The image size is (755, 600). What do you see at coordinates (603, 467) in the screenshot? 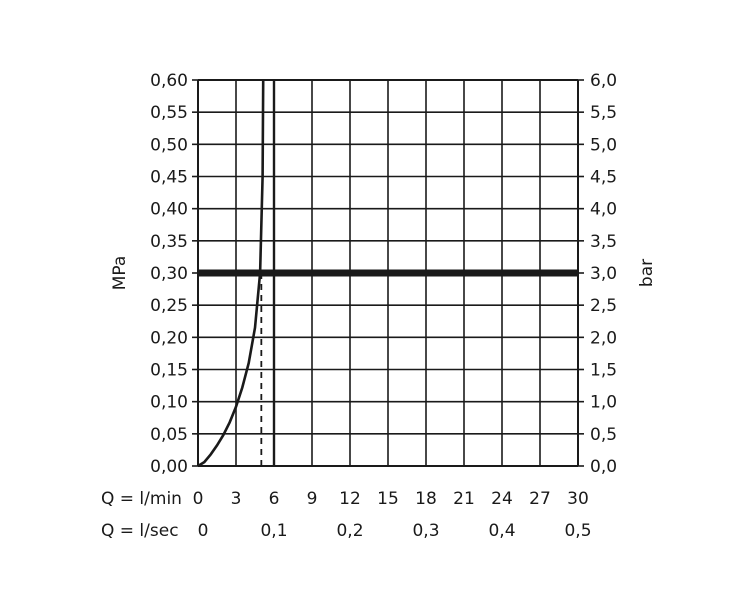
I see `y-tick-label-right: 0,0` at bounding box center [603, 467].